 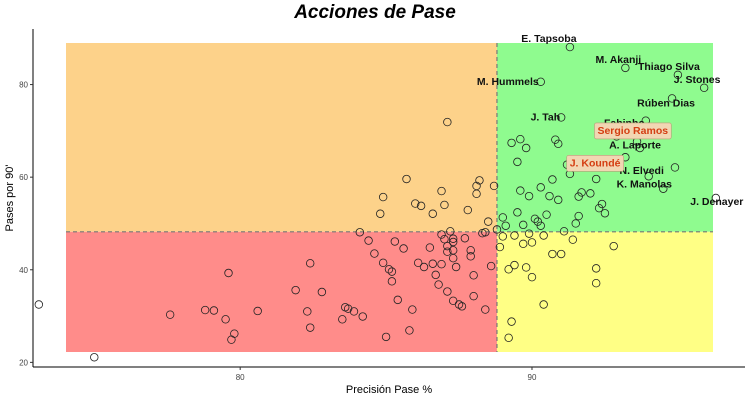 What do you see at coordinates (666, 103) in the screenshot?
I see `point-label: Rúben Dias` at bounding box center [666, 103].